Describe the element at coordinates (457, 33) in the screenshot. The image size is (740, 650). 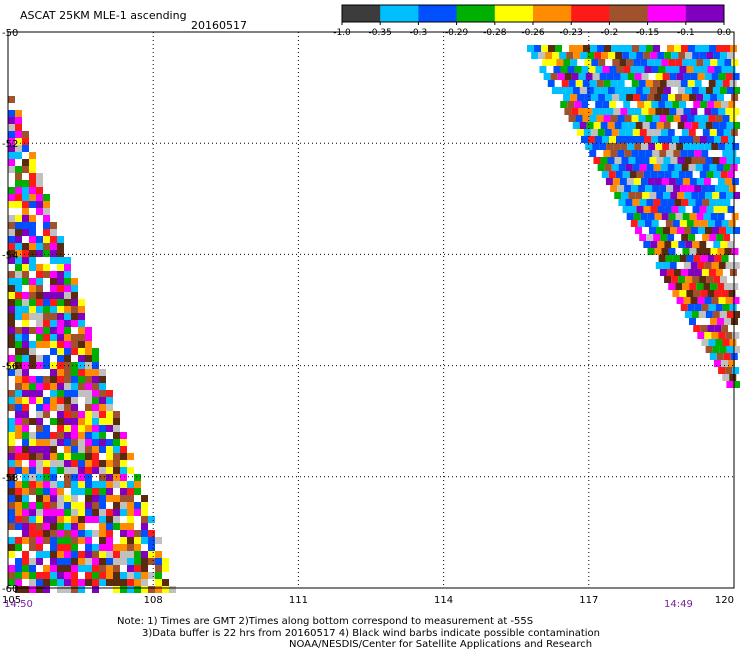
I see `colorbar-label: -0.29` at that location.